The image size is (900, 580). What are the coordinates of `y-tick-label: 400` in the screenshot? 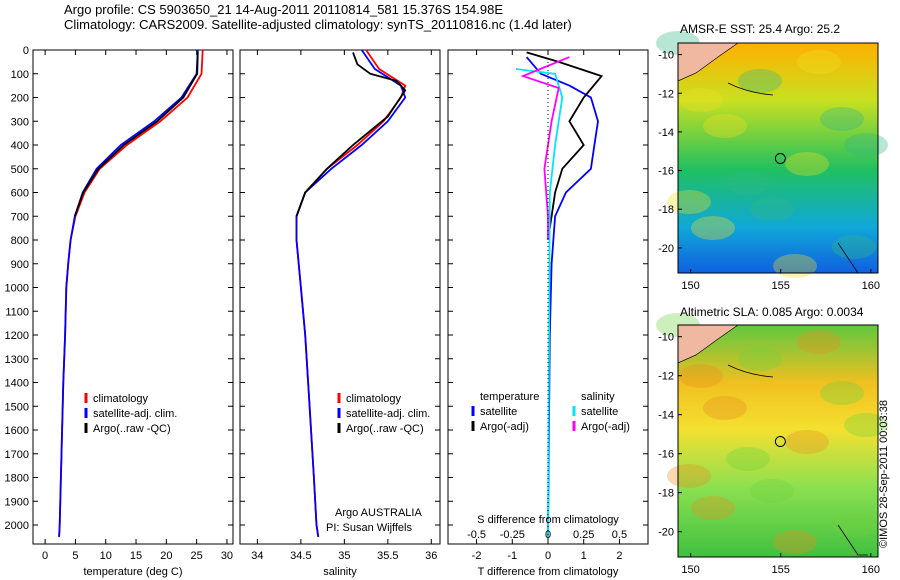 It's located at (20, 146).